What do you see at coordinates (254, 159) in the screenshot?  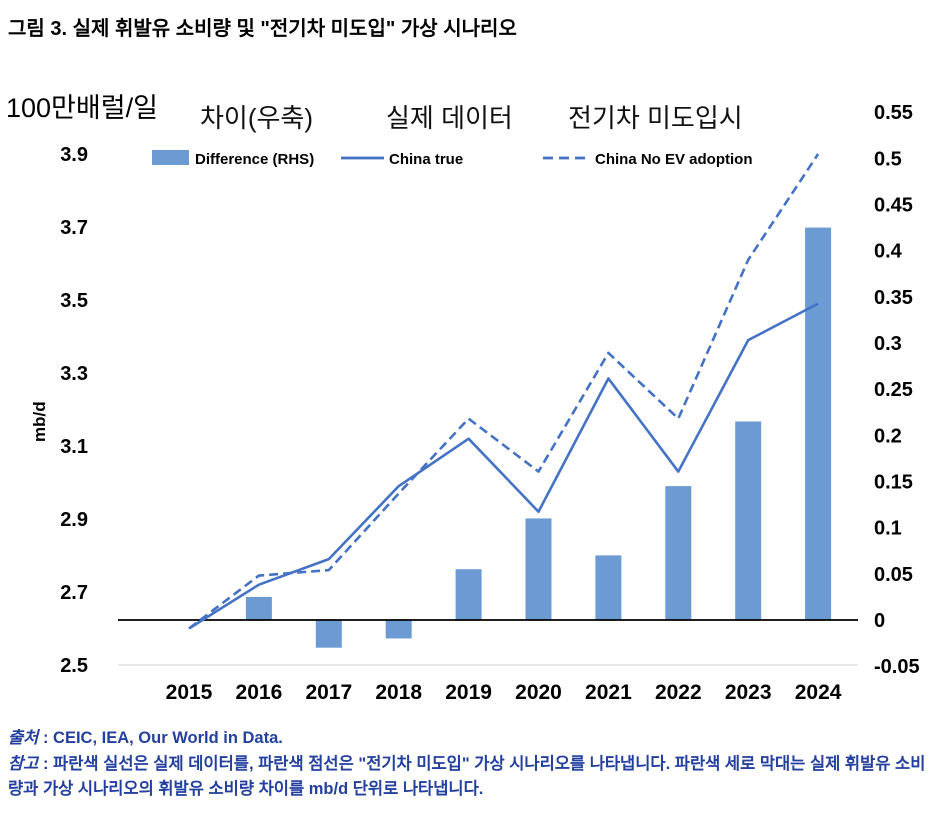 I see `legend-bar-label: Difference (RHS)` at bounding box center [254, 159].